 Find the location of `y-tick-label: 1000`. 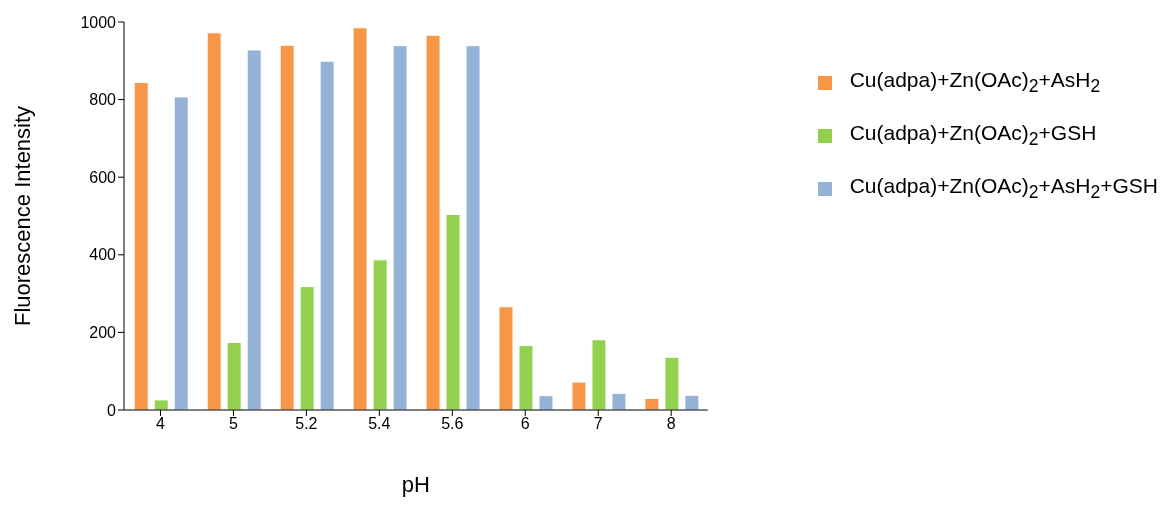

y-tick-label: 1000 is located at coordinates (98, 22).